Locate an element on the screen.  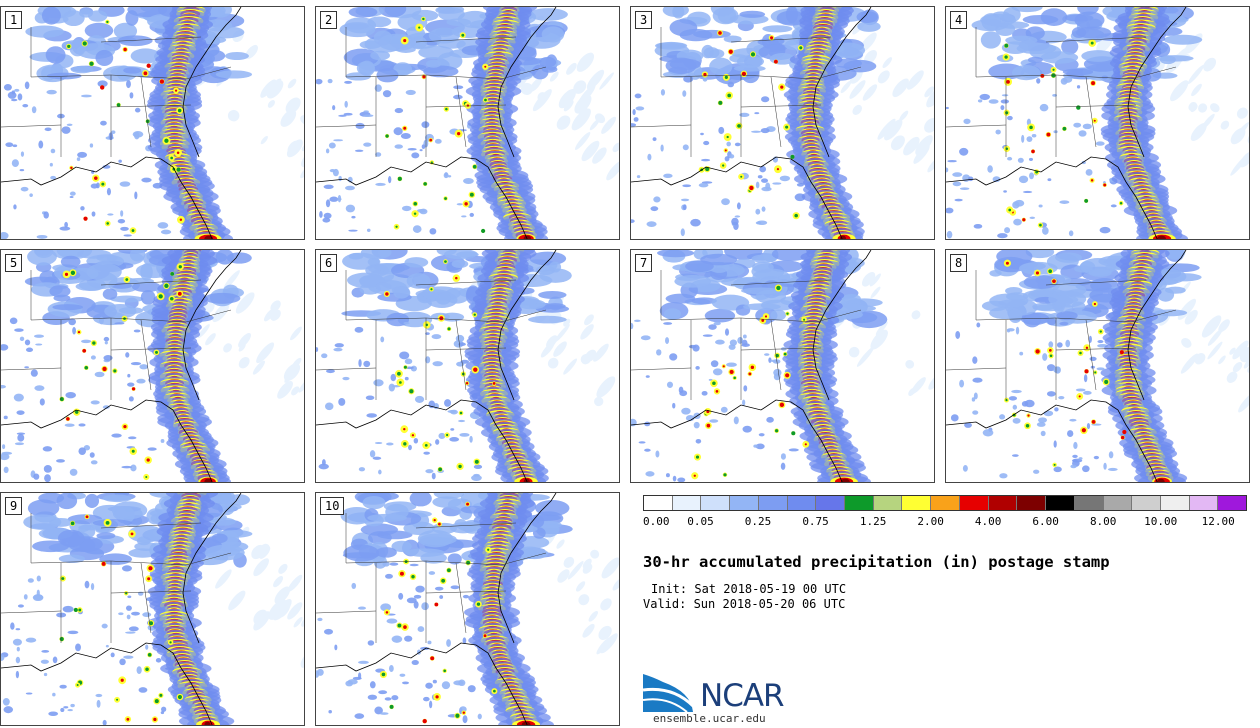
panel-number: 8 is located at coordinates (959, 263).